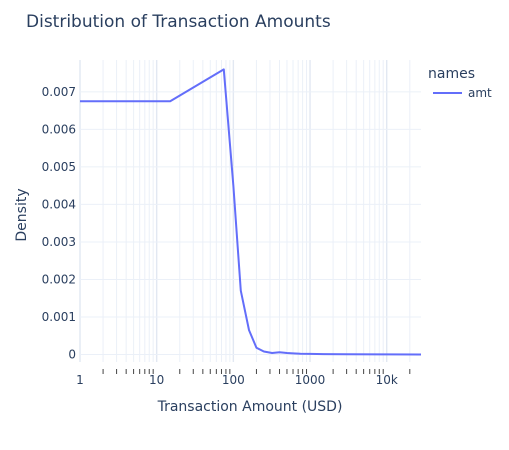 The height and width of the screenshot is (450, 509). What do you see at coordinates (22, 214) in the screenshot?
I see `y-axis-title: Density` at bounding box center [22, 214].